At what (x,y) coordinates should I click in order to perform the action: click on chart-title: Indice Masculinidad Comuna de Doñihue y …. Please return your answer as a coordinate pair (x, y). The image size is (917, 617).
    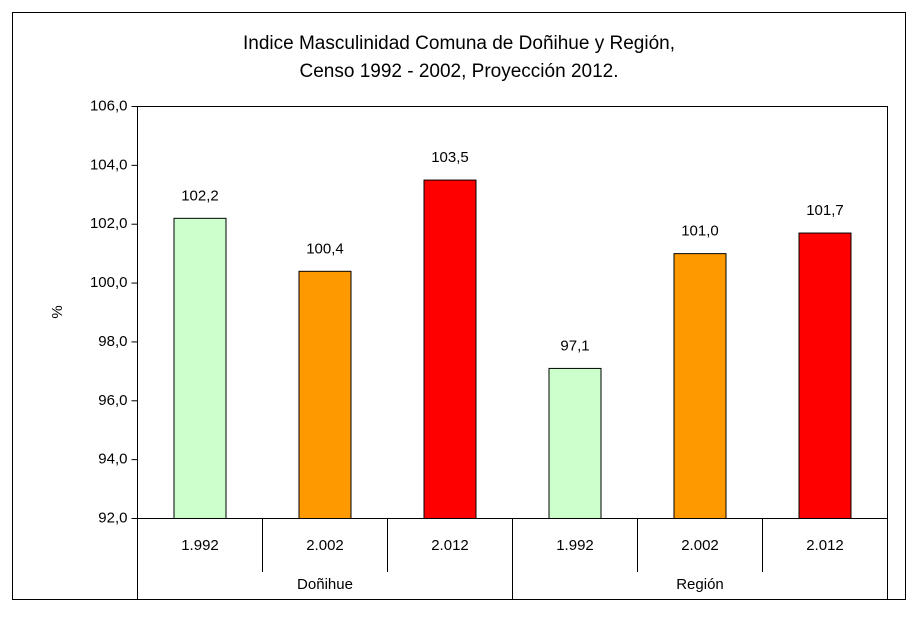
    Looking at the image, I should click on (459, 43).